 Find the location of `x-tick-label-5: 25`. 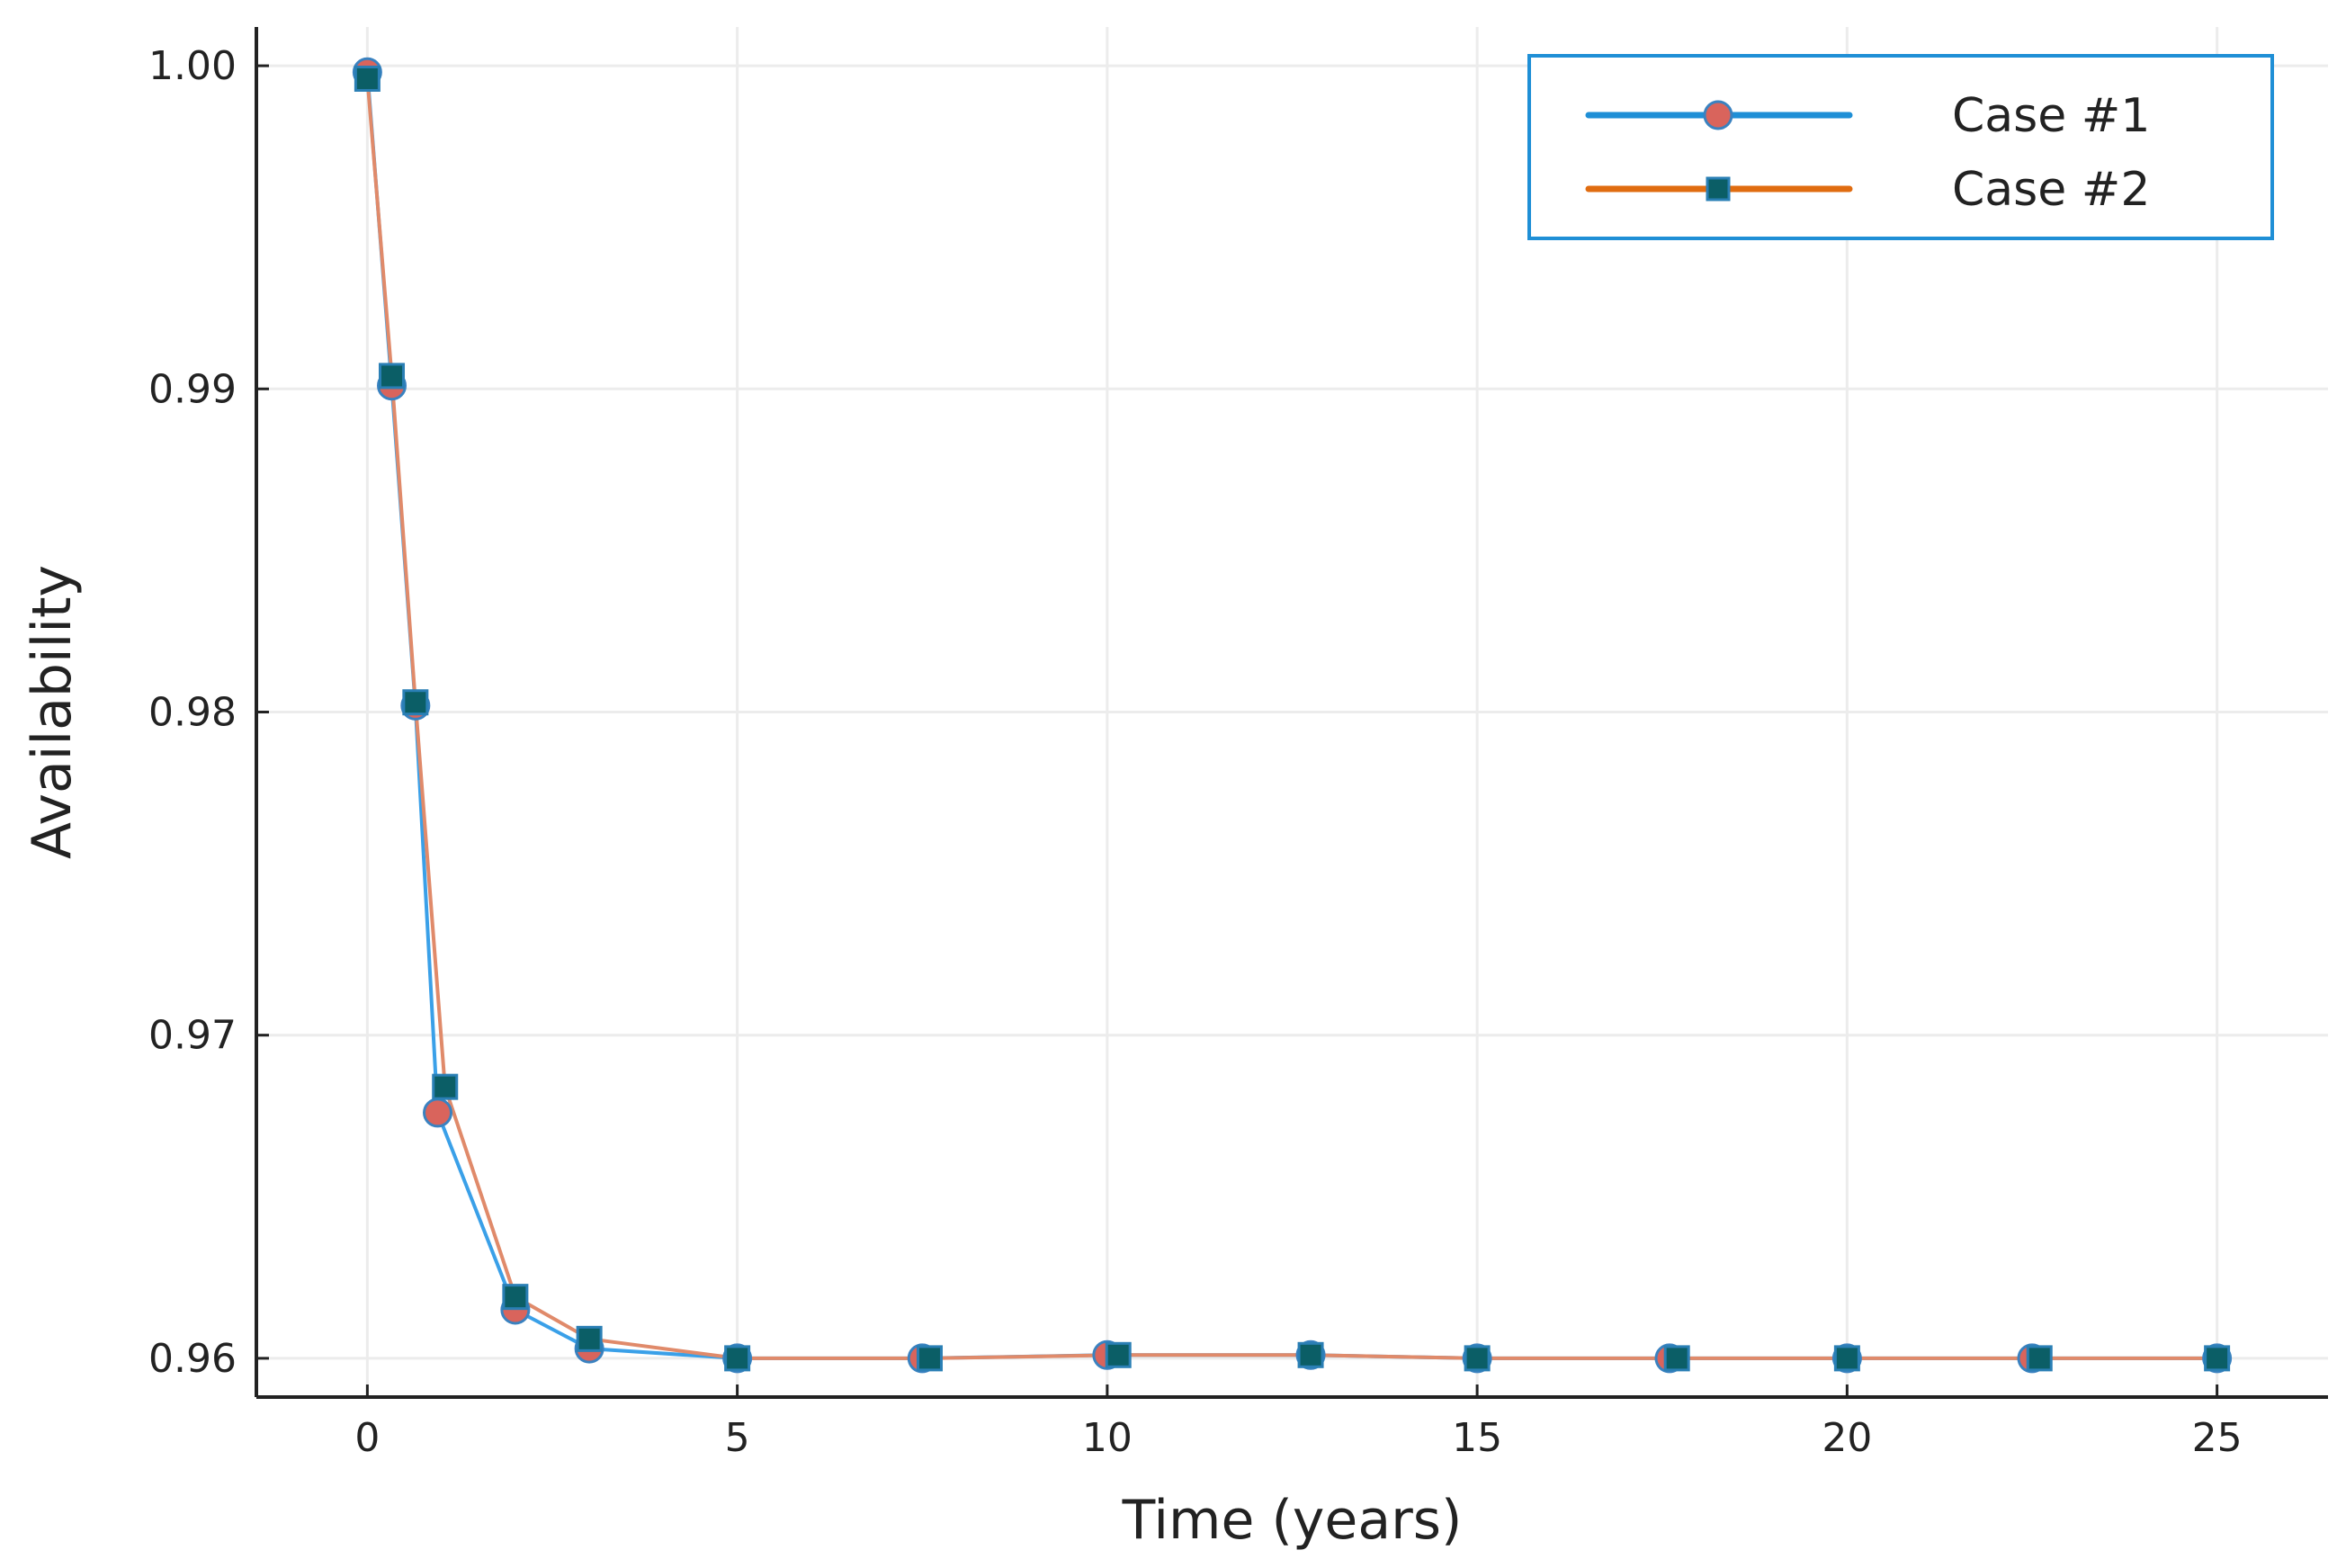

x-tick-label-5: 25 is located at coordinates (2217, 1438).